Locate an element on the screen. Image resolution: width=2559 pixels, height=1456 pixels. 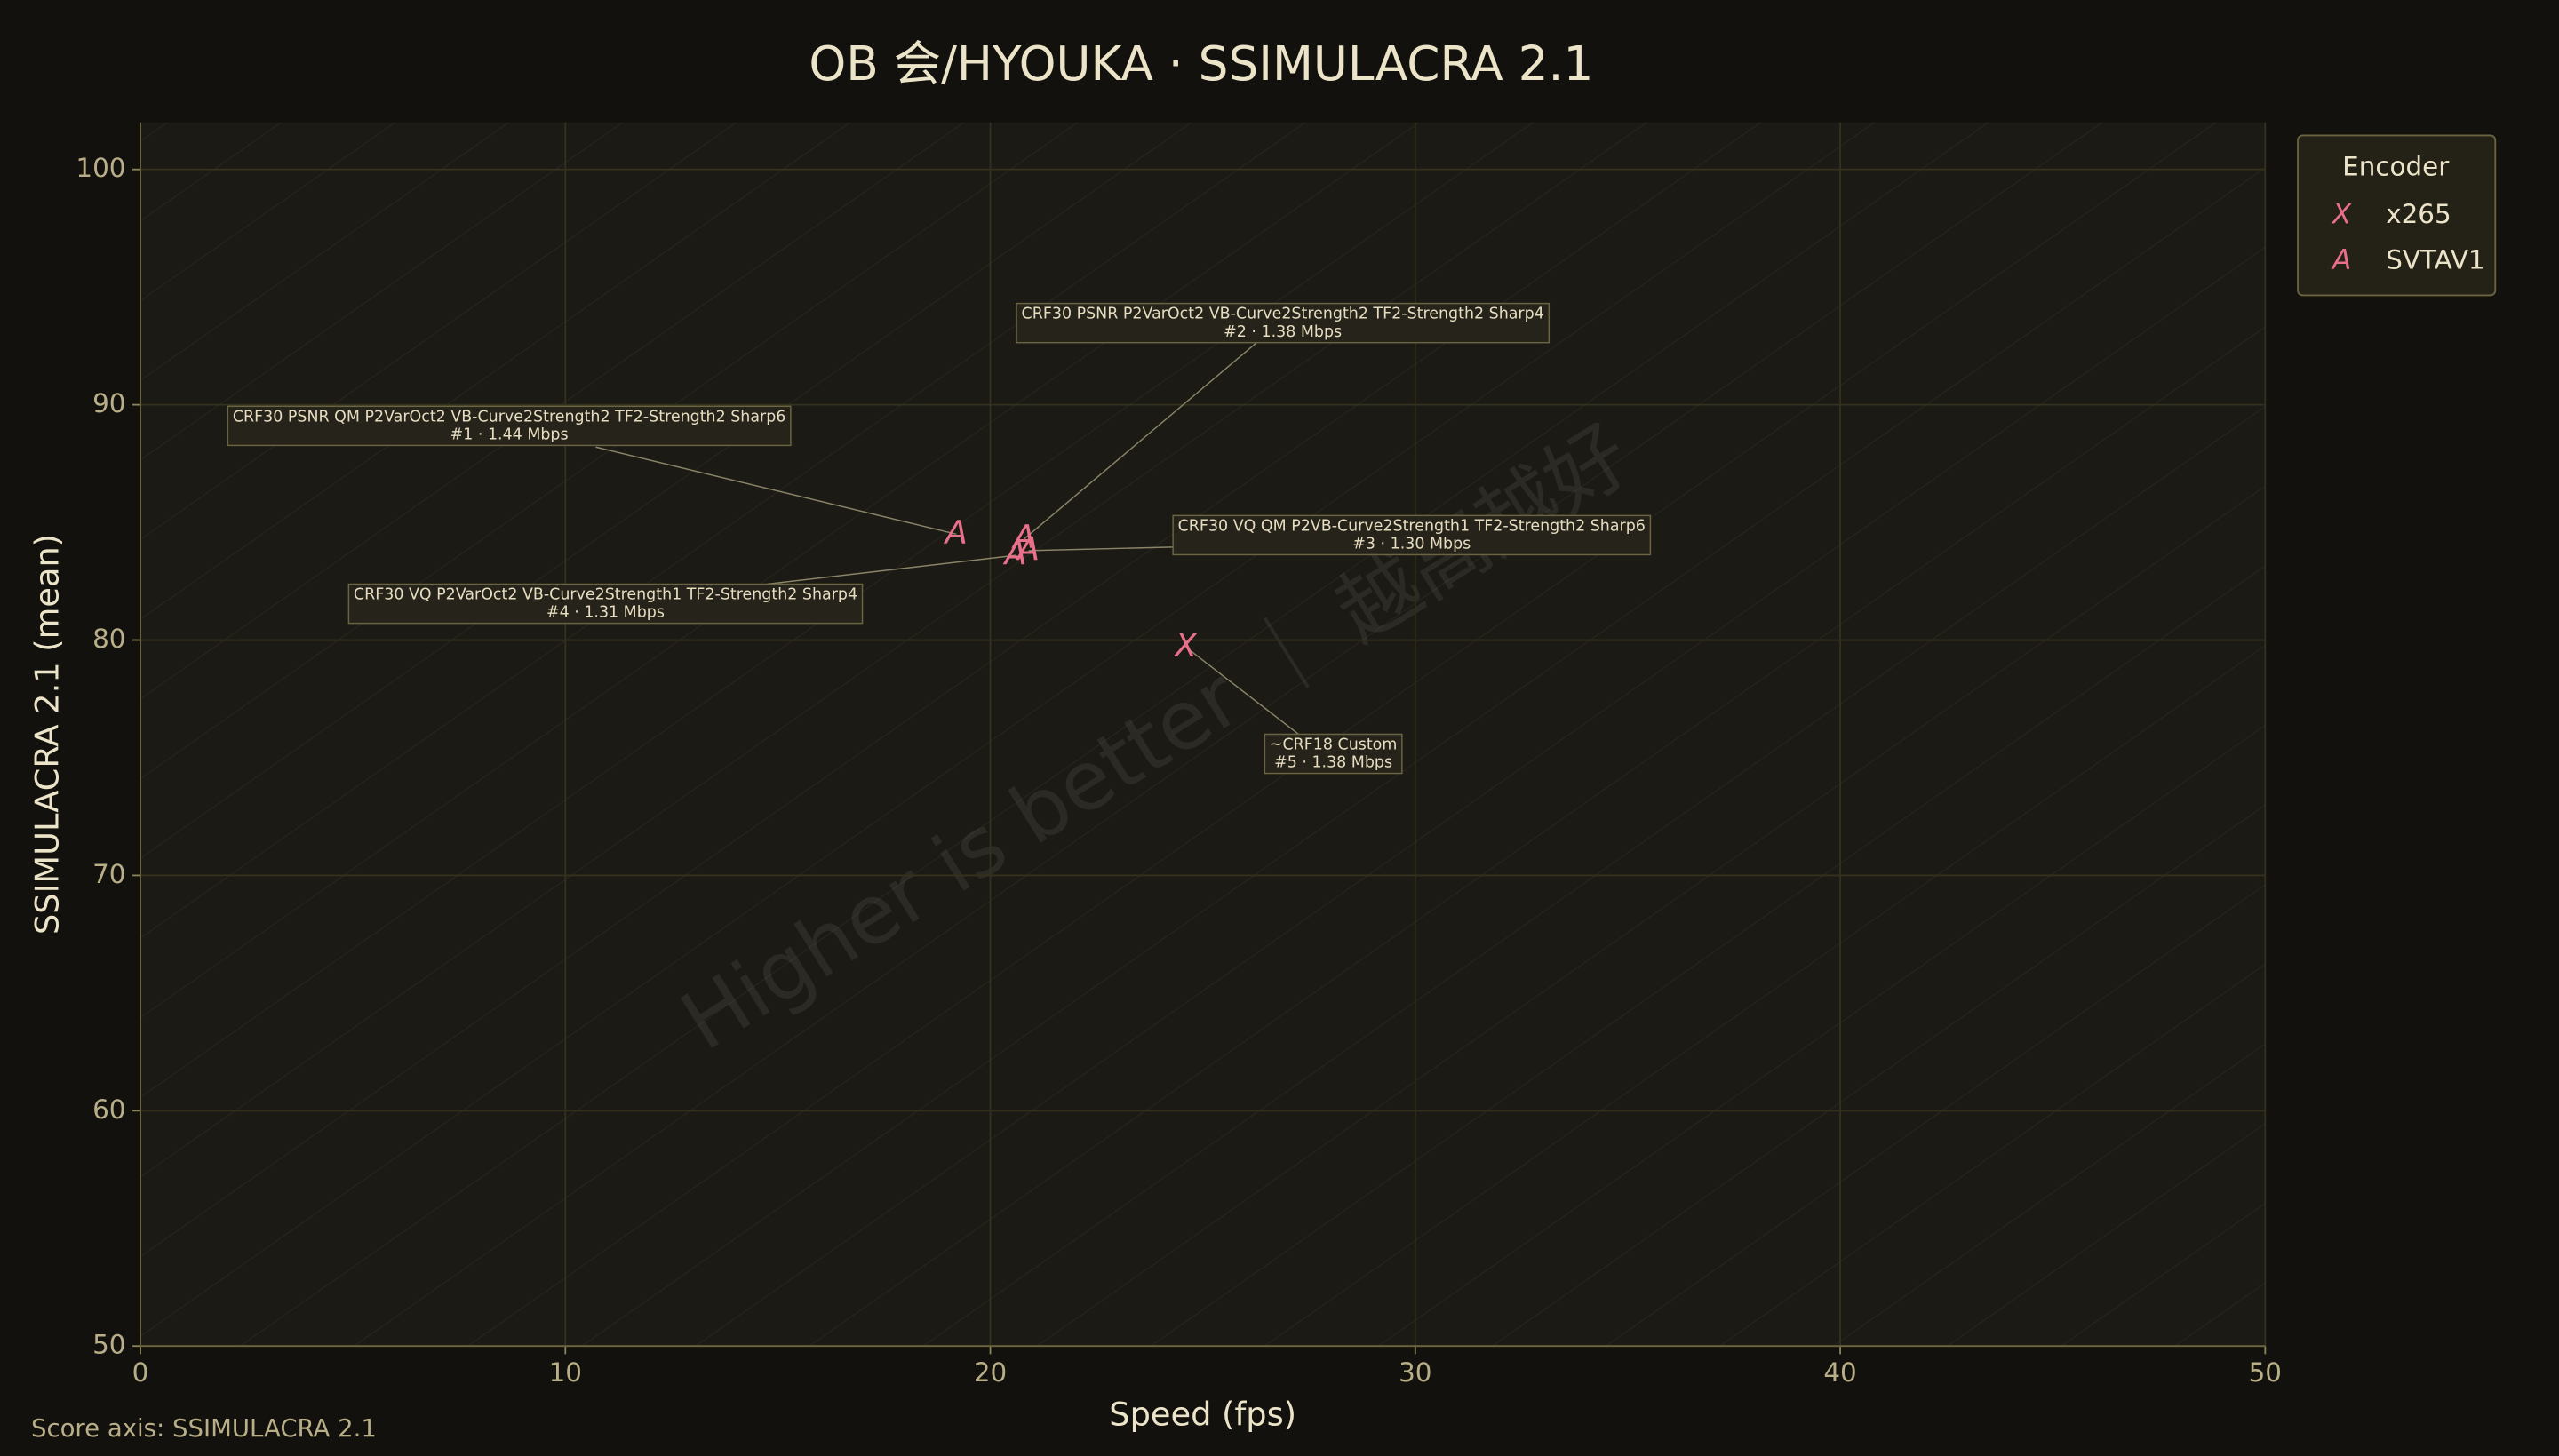
x-tick-label: 0 is located at coordinates (140, 1372).